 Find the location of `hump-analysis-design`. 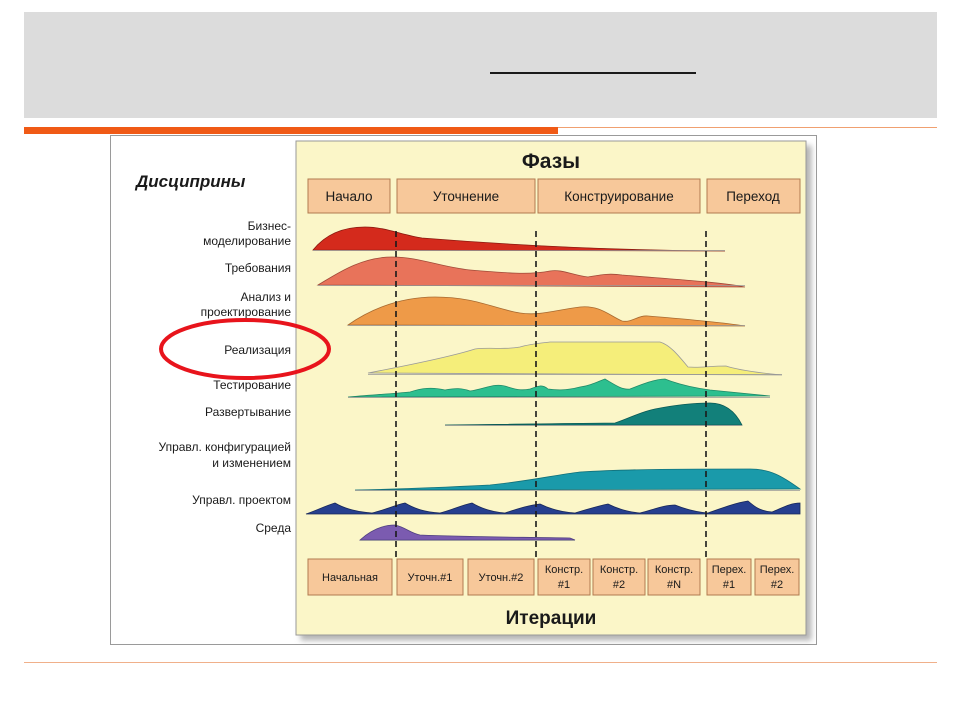

hump-analysis-design is located at coordinates (546, 311).